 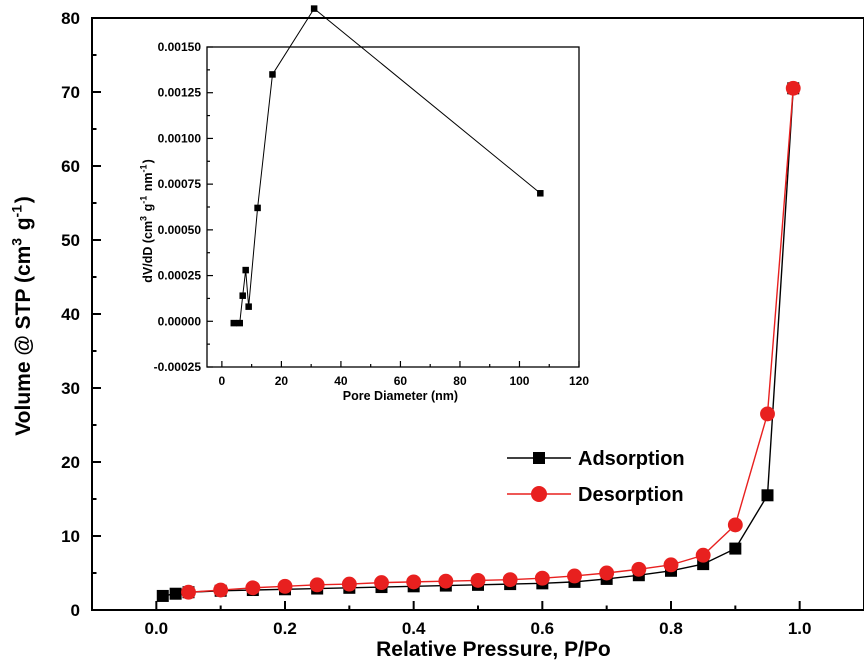 What do you see at coordinates (180, 184) in the screenshot?
I see `y-tick-label: 0.00075` at bounding box center [180, 184].